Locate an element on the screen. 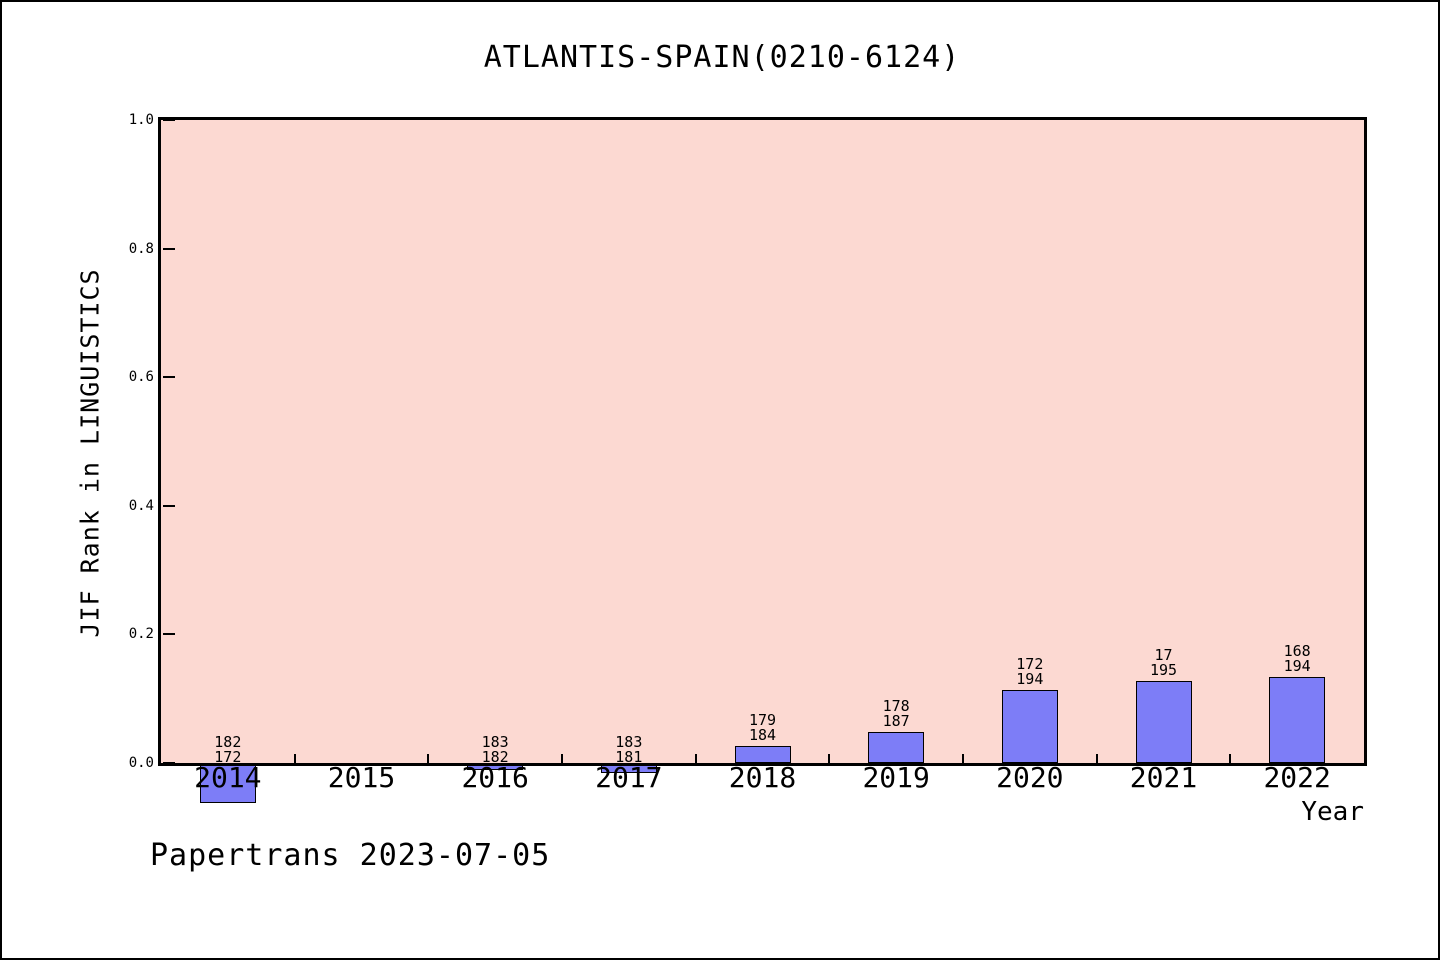 This screenshot has height=960, width=1440. y-axis-tick-label: 0.0 is located at coordinates (141, 763).